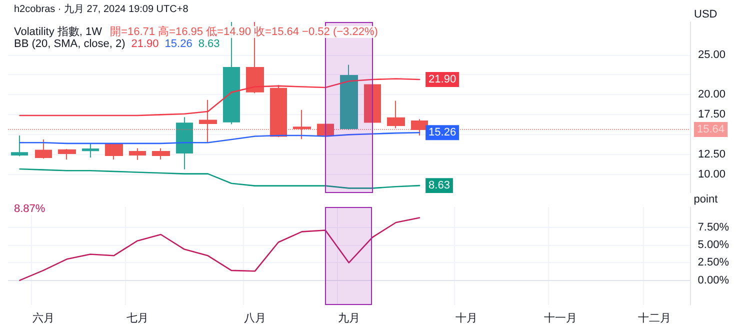 The height and width of the screenshot is (329, 740). Describe the element at coordinates (712, 94) in the screenshot. I see `y-tick-label: 20.00` at that location.